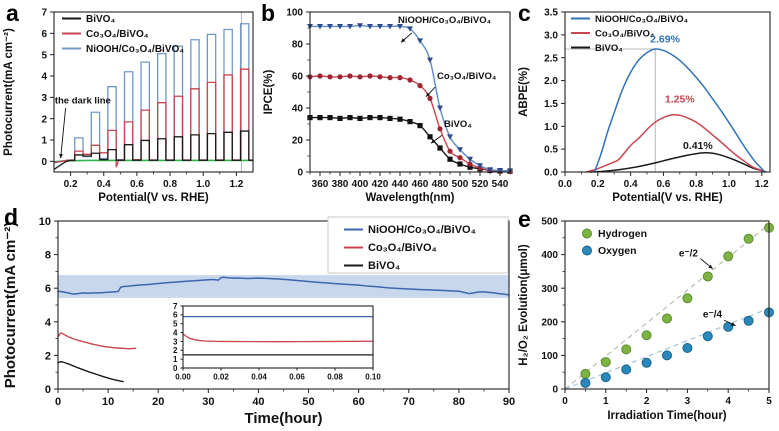 This screenshot has width=779, height=431. What do you see at coordinates (409, 402) in the screenshot?
I see `svg-text: 70` at bounding box center [409, 402].